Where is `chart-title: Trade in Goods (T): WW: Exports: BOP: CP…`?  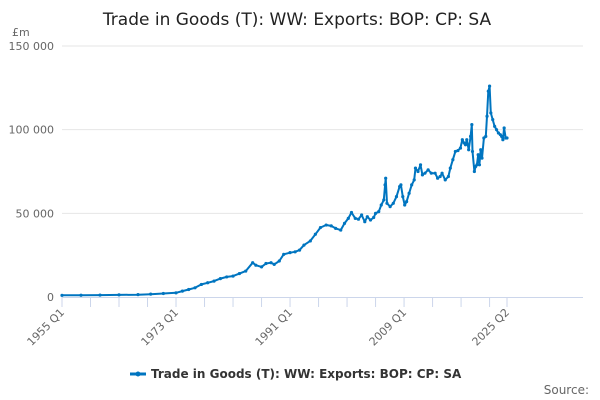
chart-title: Trade in Goods (T): WW: Exports: BOP: CP… is located at coordinates (297, 20).